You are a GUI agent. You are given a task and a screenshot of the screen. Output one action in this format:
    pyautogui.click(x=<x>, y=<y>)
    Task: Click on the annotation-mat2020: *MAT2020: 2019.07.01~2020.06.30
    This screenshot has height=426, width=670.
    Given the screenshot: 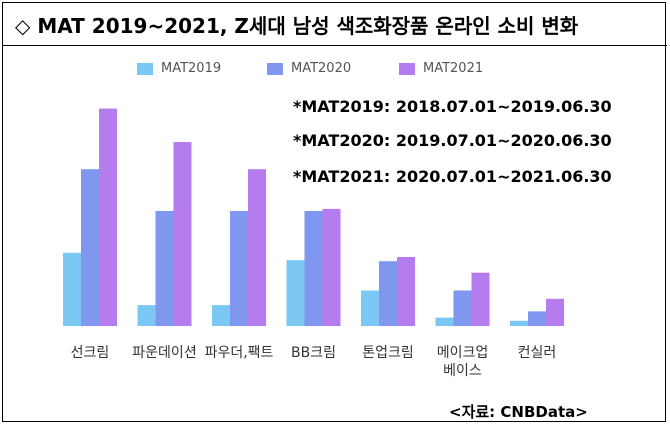 What is the action you would take?
    pyautogui.click(x=452, y=140)
    